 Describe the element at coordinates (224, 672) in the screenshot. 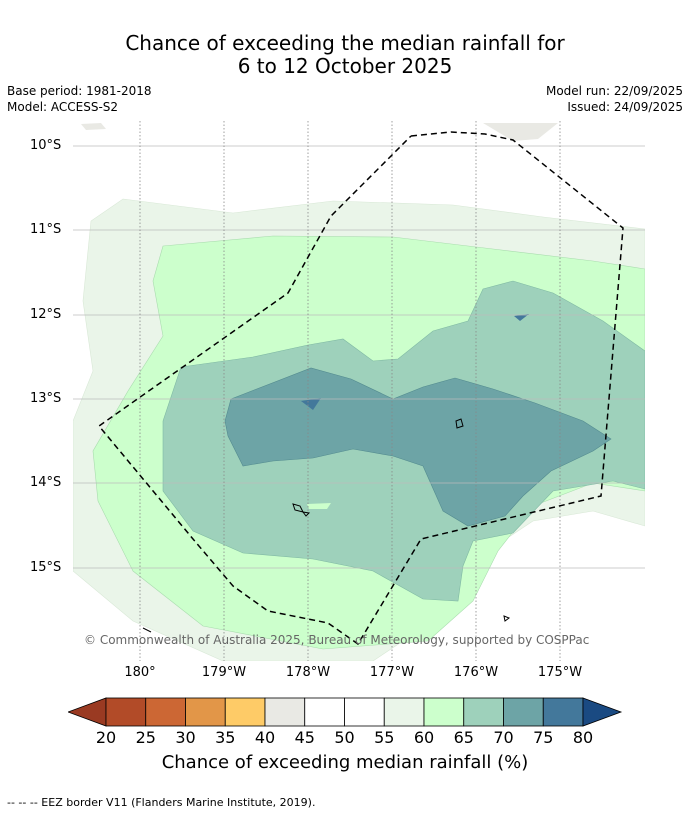

I see `lon-label: 179°W` at that location.